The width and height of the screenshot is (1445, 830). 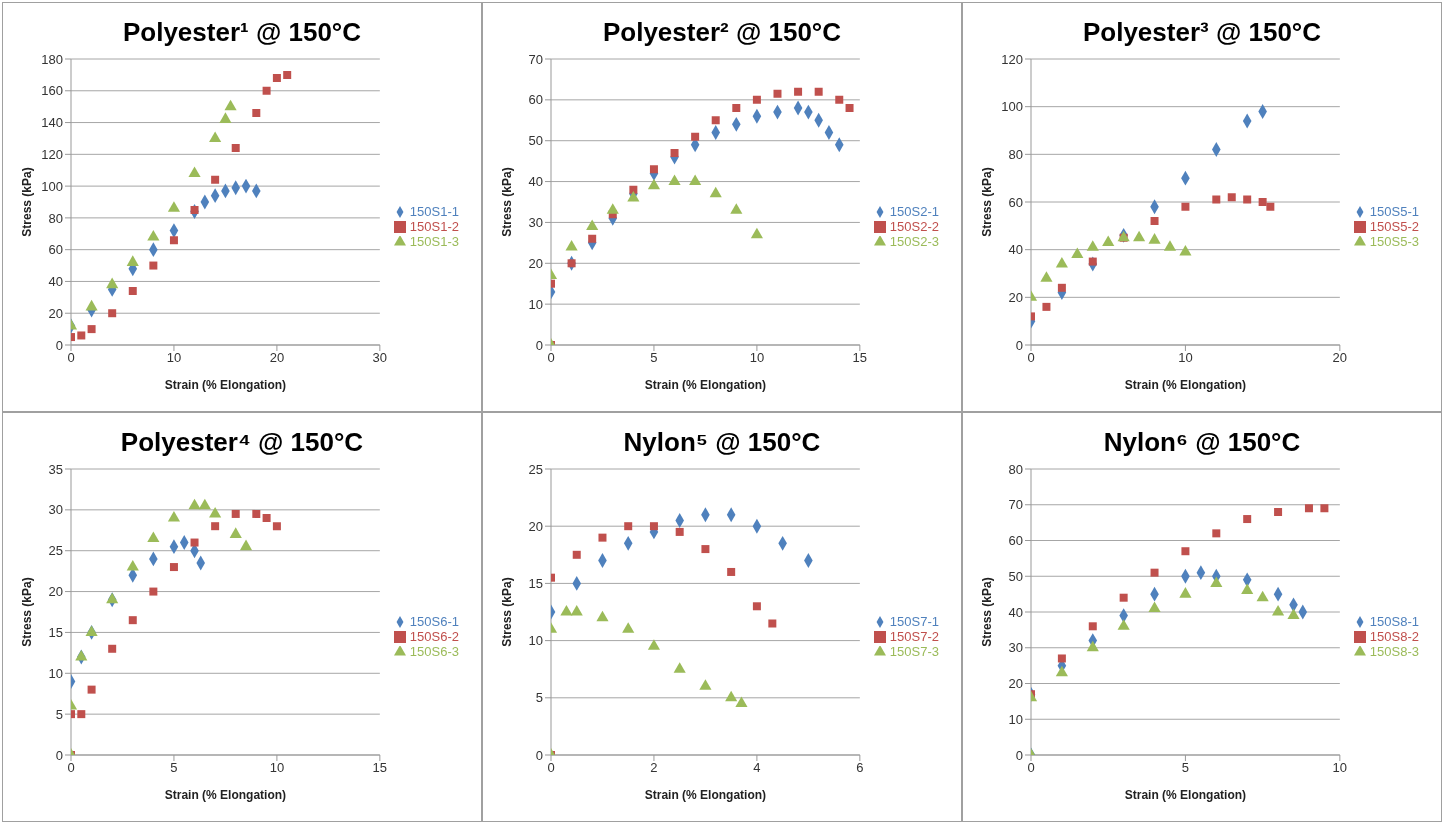 What do you see at coordinates (1394, 226) in the screenshot?
I see `legend-label: 150S5-2` at bounding box center [1394, 226].